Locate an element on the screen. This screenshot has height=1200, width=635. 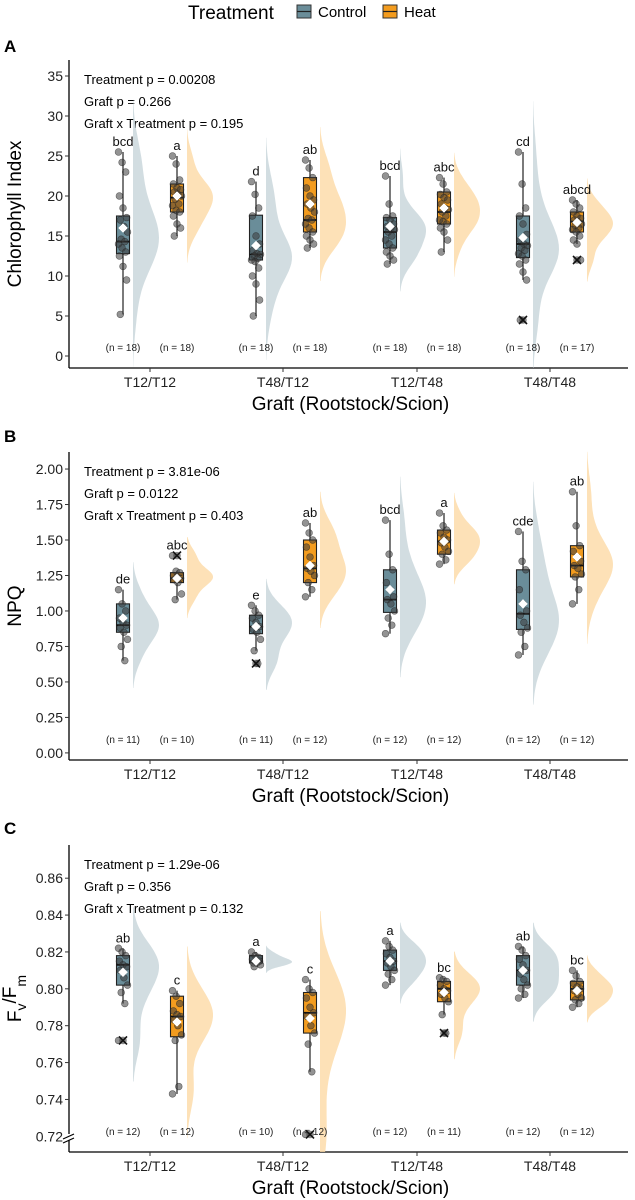
legend: Treatment Control Heat is located at coordinates (312, 13).